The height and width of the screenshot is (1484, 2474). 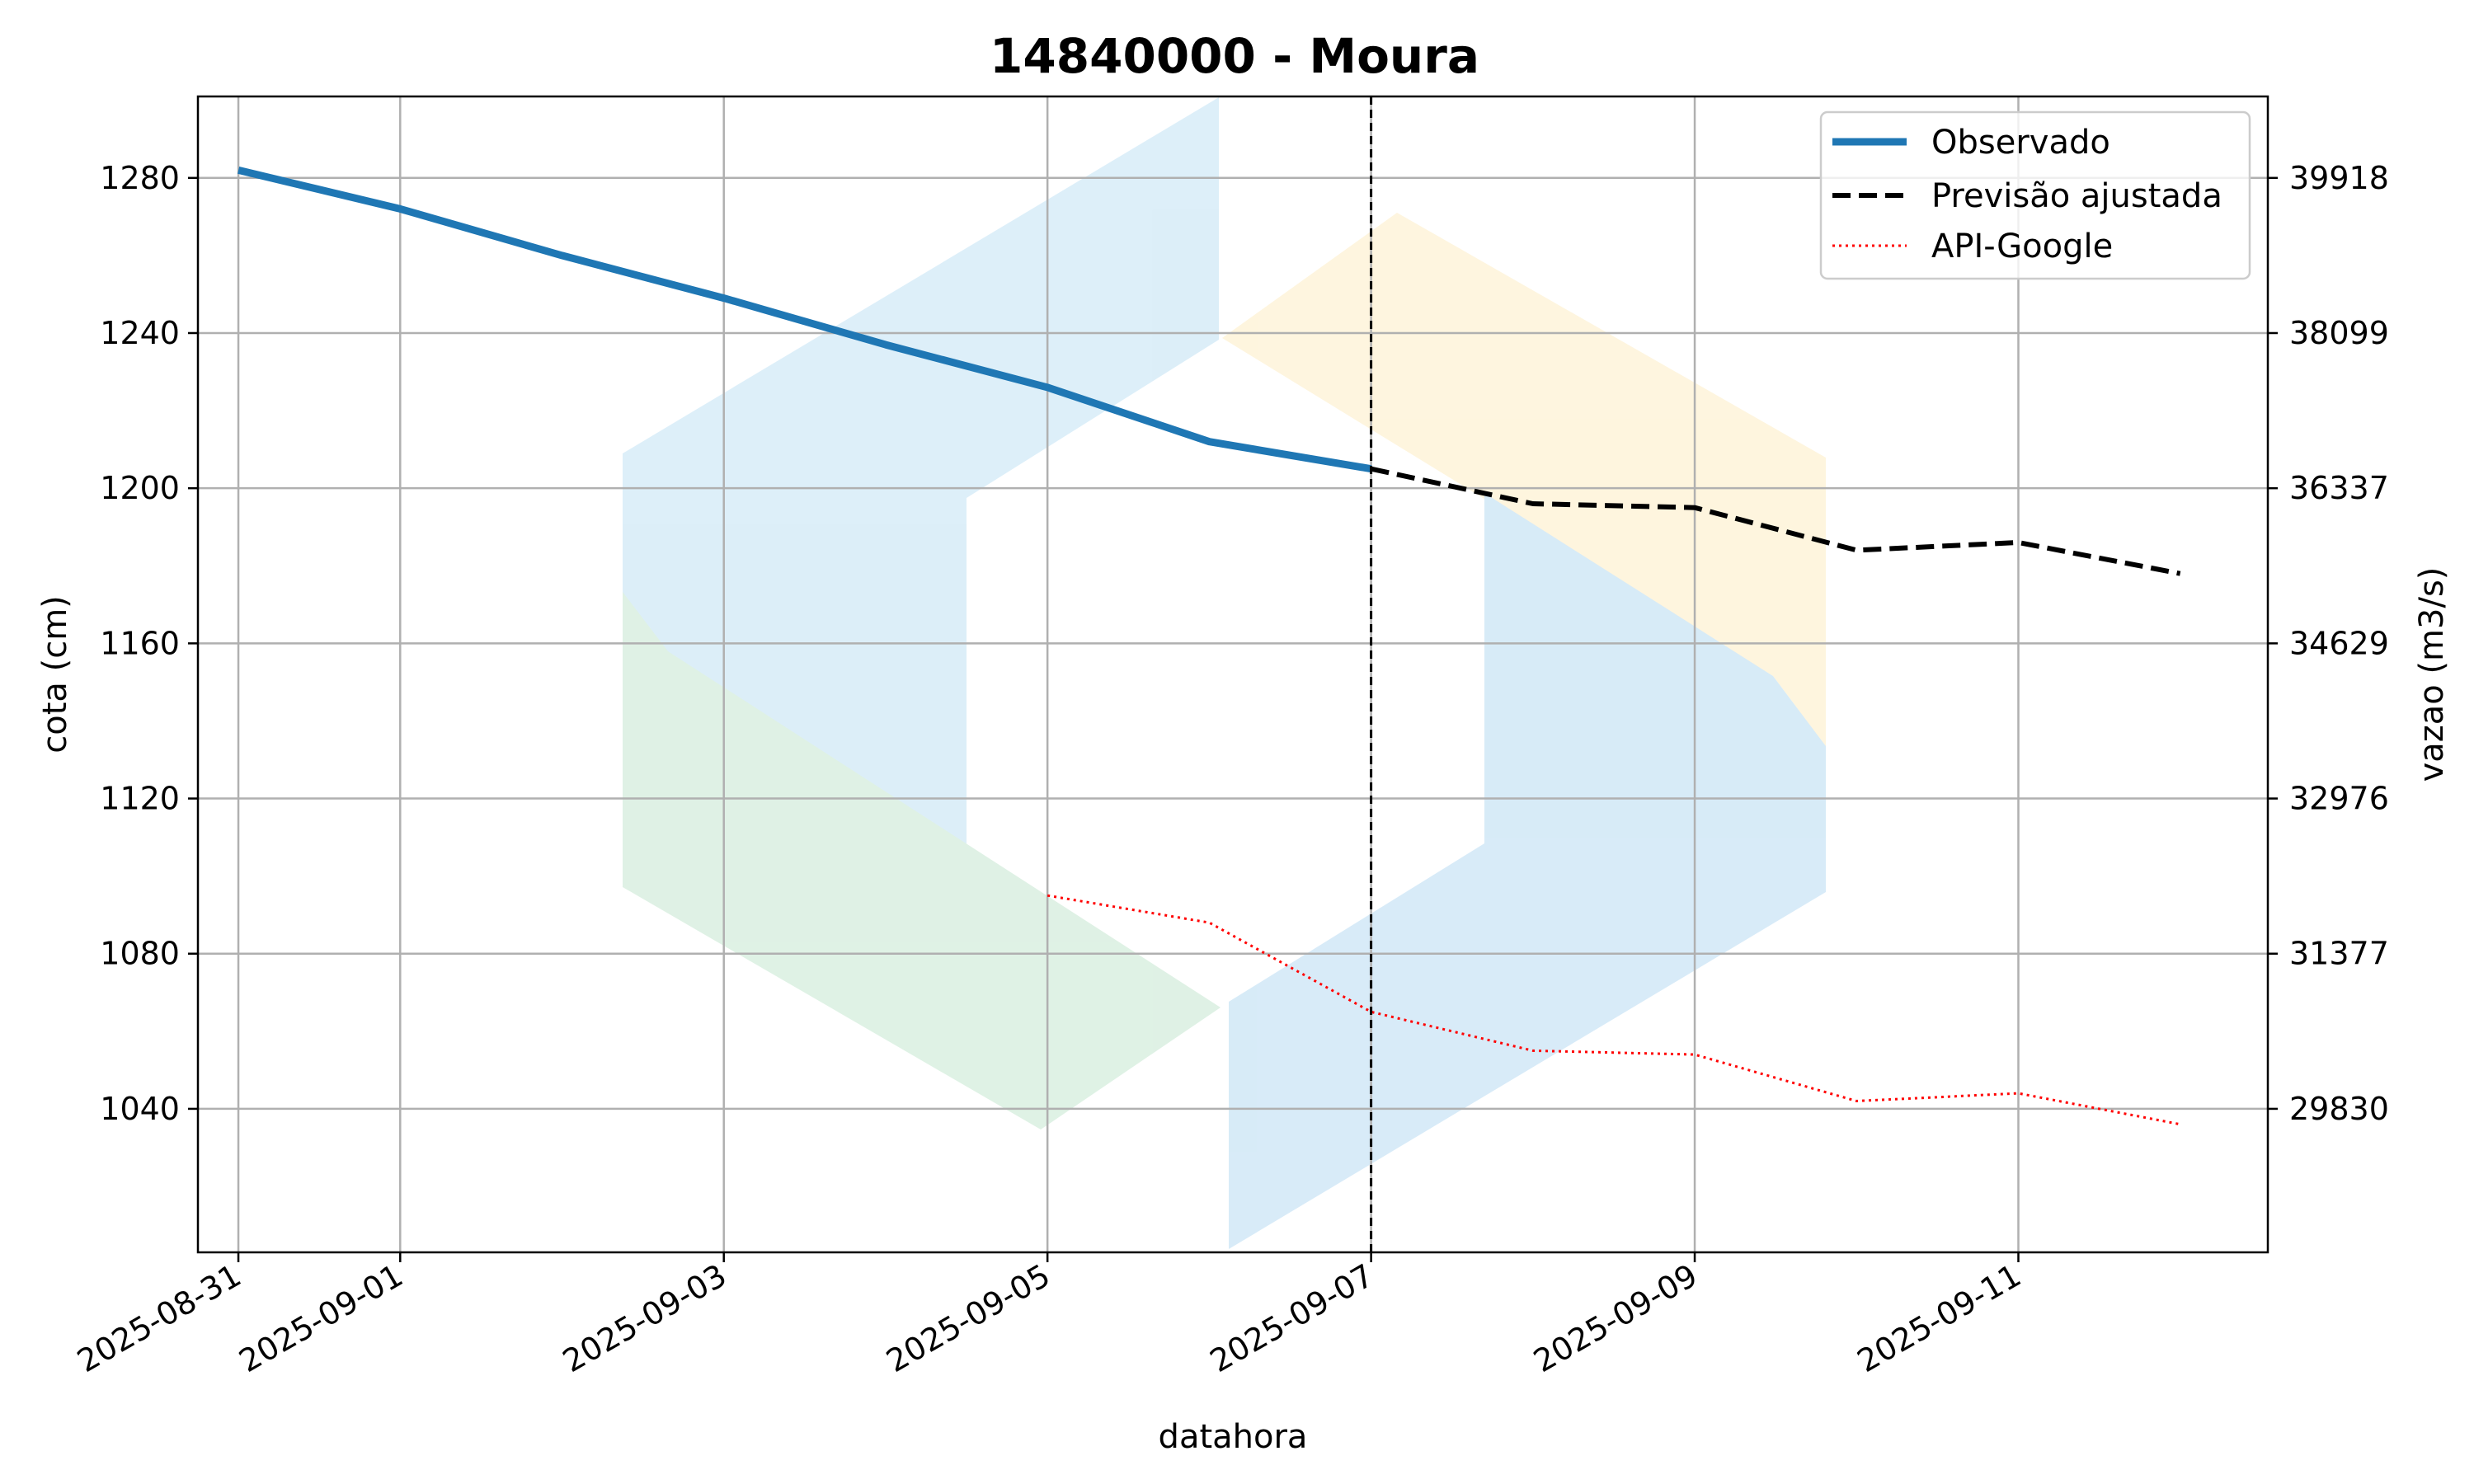 What do you see at coordinates (2020, 143) in the screenshot?
I see `legend-label-observado: Observado` at bounding box center [2020, 143].